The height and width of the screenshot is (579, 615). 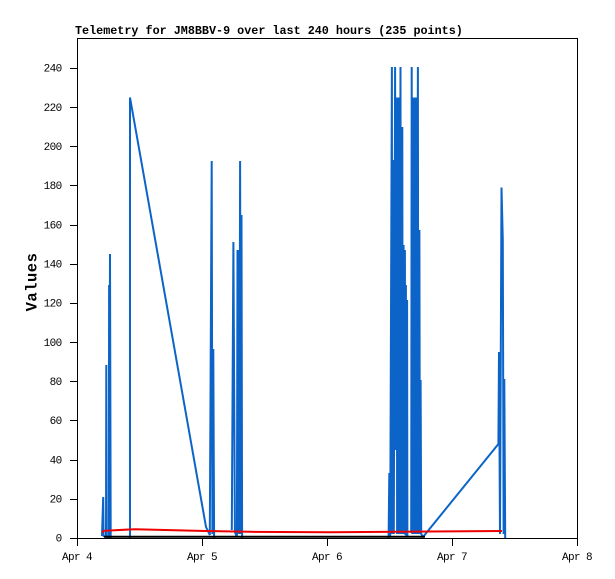 What do you see at coordinates (53, 187) in the screenshot?
I see `svg-text: 180` at bounding box center [53, 187].